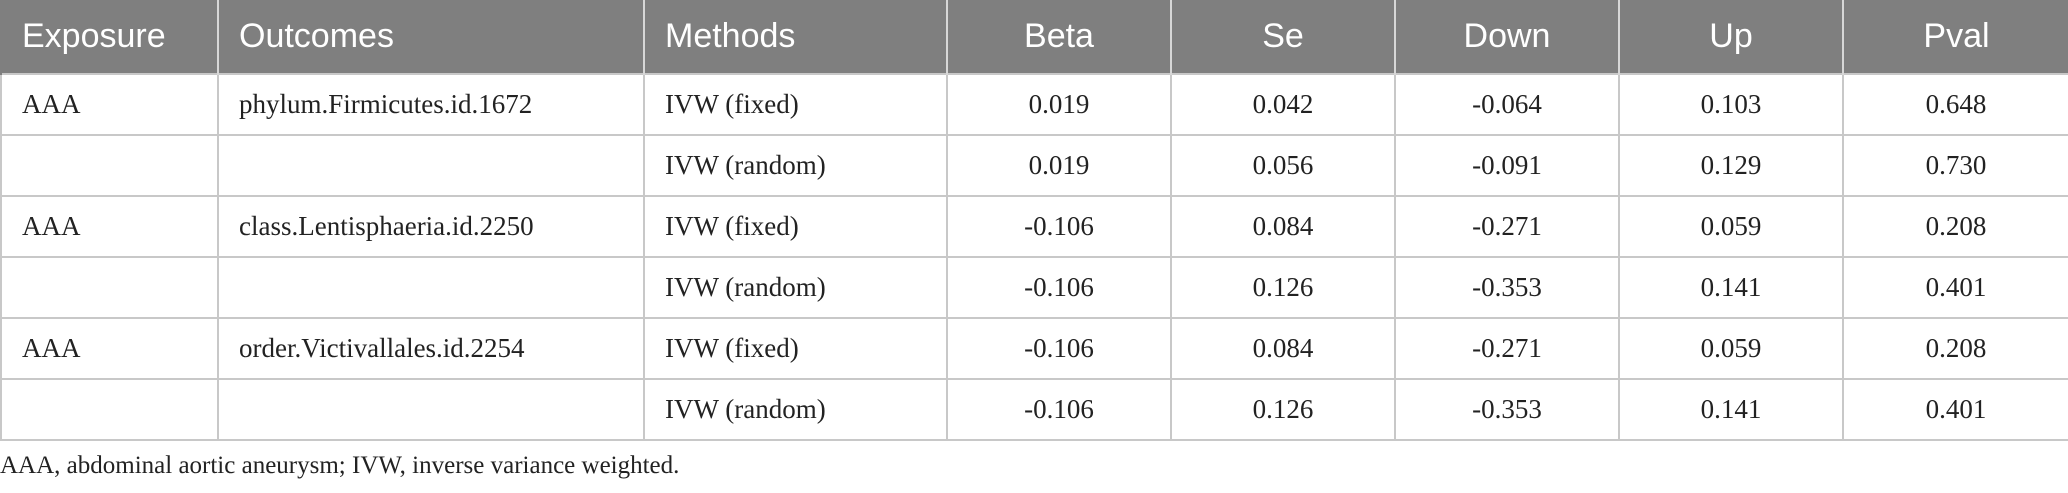 The height and width of the screenshot is (493, 2068). I want to click on cell-se: 0.056, so click(1283, 165).